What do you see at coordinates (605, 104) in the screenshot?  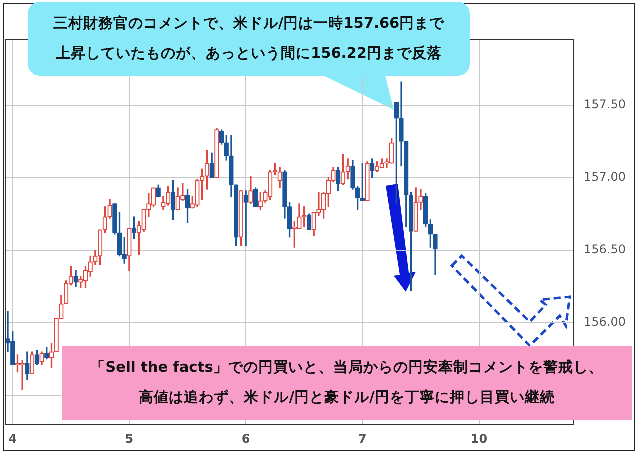 I see `y-tick-label: 157.50` at bounding box center [605, 104].